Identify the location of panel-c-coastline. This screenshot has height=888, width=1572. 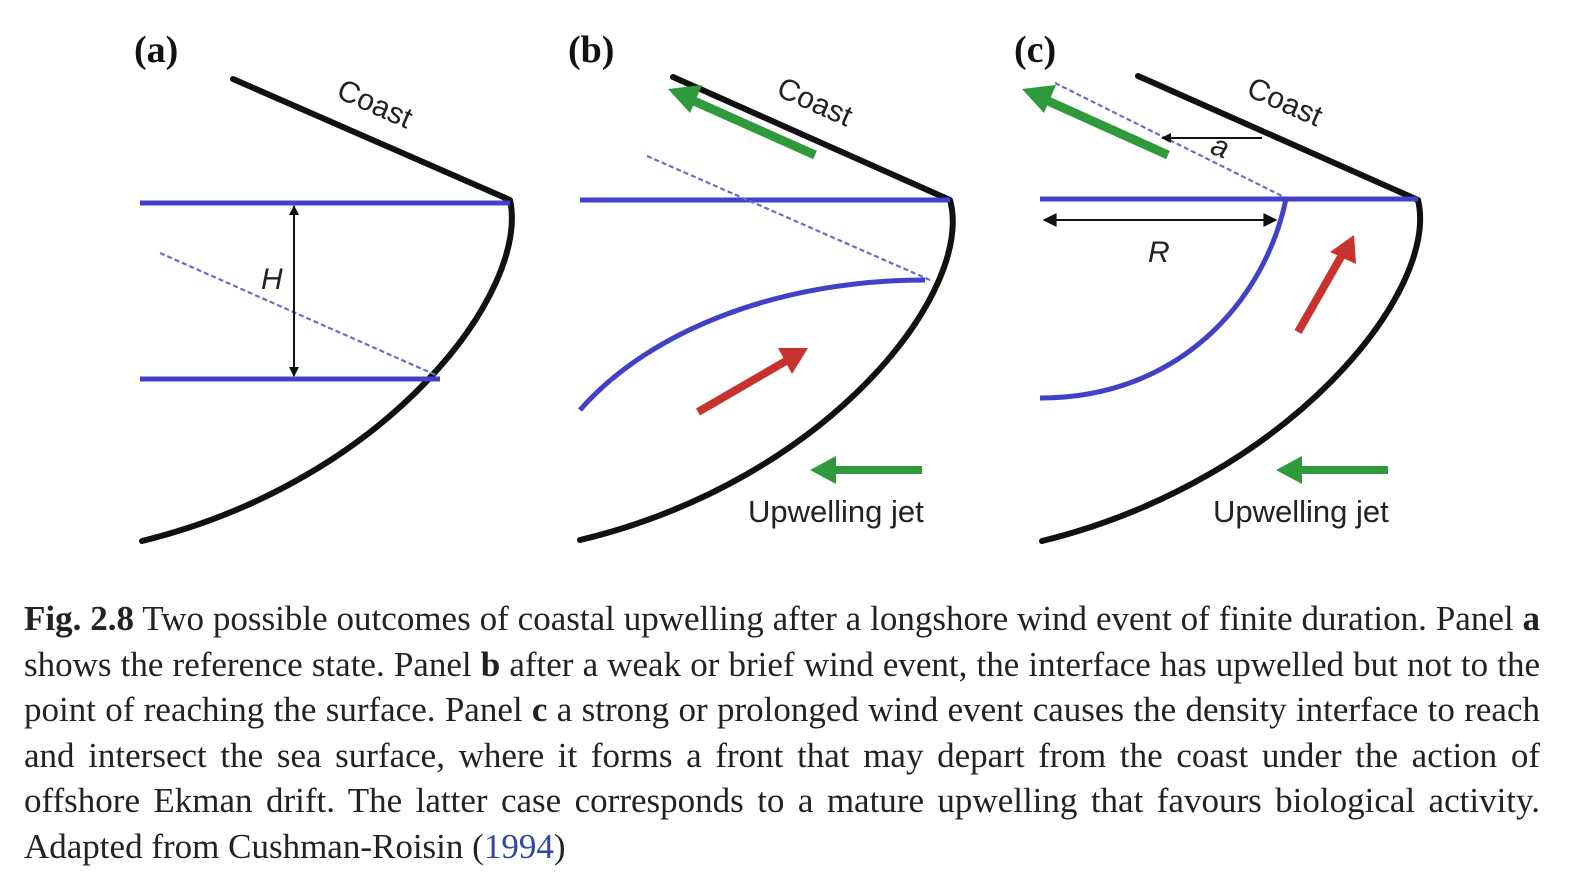
(1231, 308).